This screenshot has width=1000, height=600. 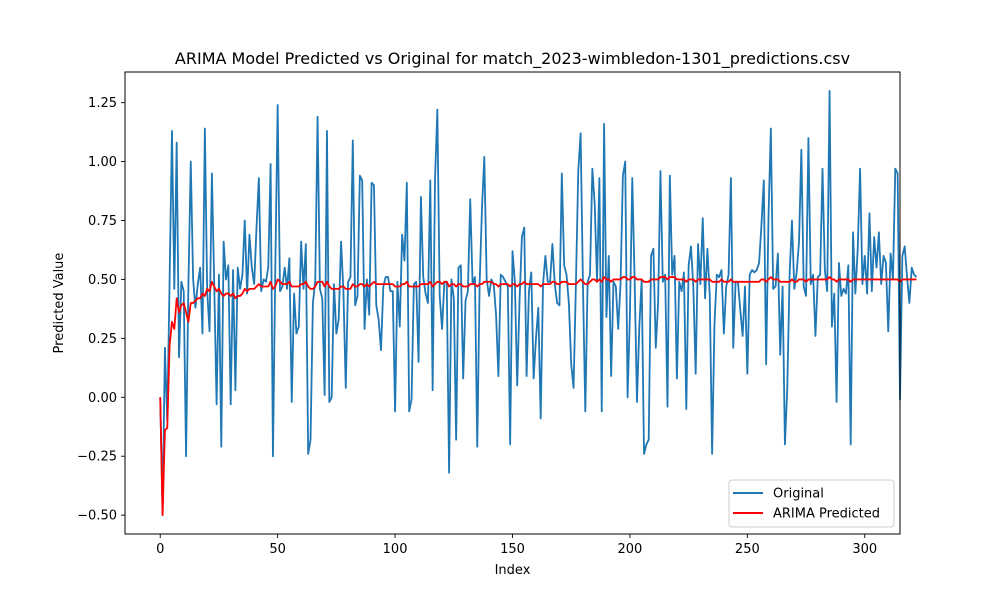 I want to click on x-axis: 0 50 100 150 200 250 300, so click(x=516, y=545).